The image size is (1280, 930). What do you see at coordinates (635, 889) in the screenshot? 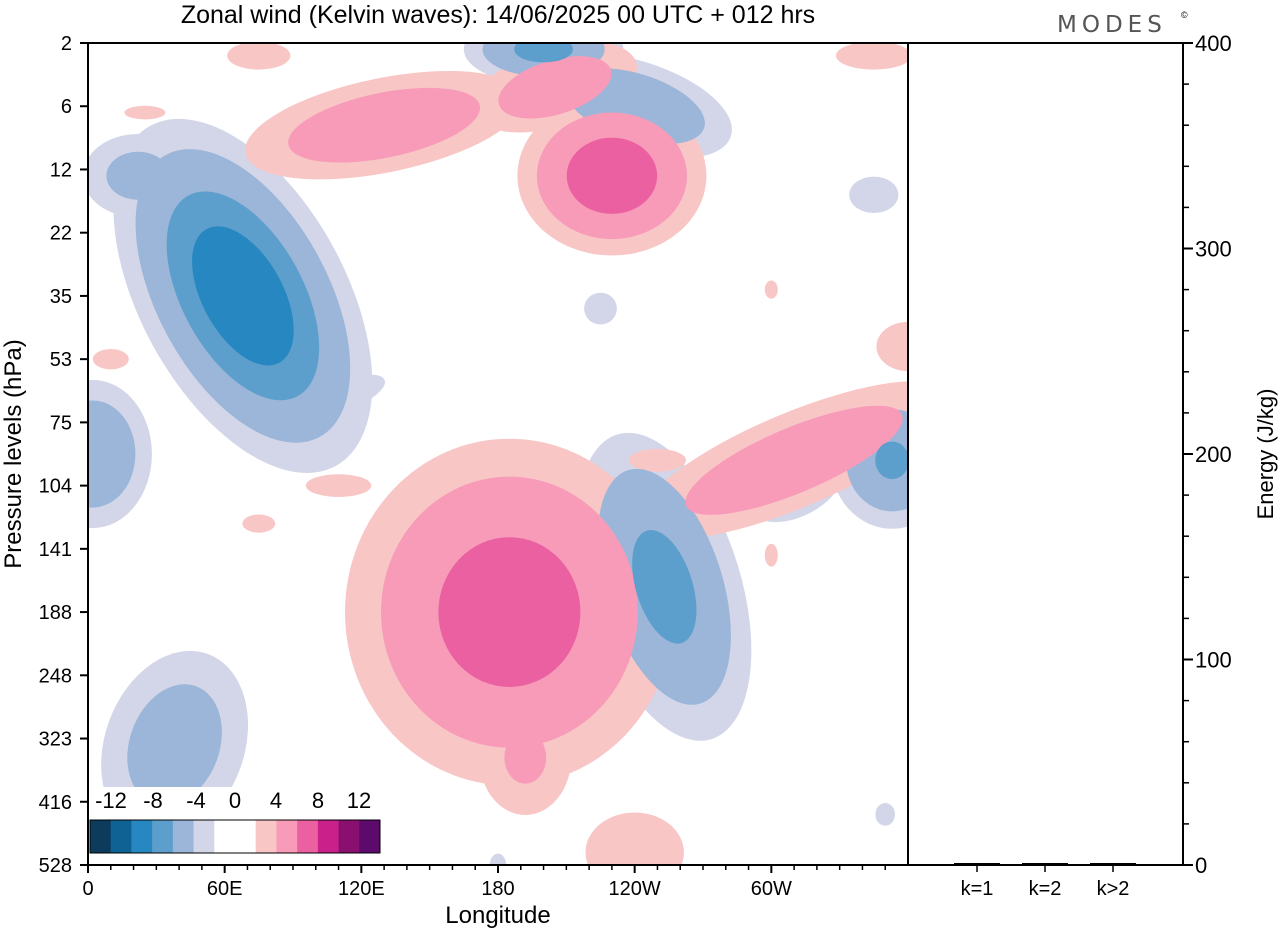
I see `x-tick-label: 120W` at bounding box center [635, 889].